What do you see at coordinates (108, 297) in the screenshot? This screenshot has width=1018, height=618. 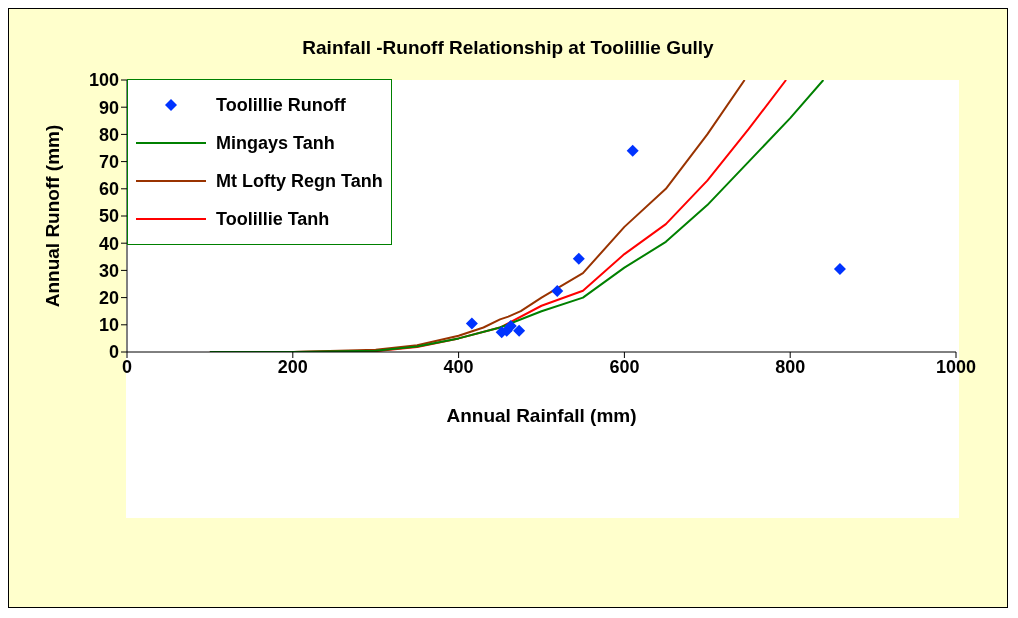 I see `y-tick-label: 20` at bounding box center [108, 297].